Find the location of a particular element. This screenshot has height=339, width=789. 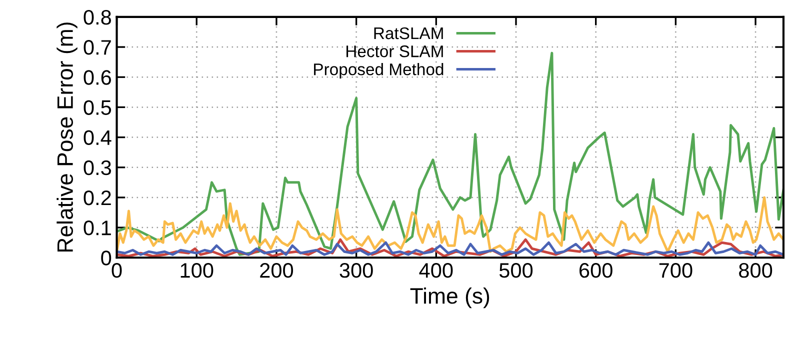

y-tick-label: 0.7 is located at coordinates (97, 47).